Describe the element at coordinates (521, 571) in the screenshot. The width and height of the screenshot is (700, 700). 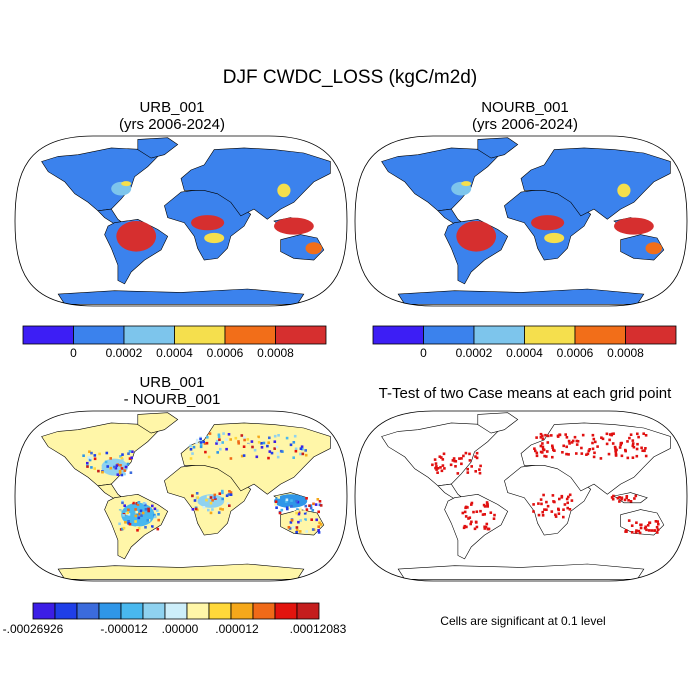
I see `map-land-antarctica` at that location.